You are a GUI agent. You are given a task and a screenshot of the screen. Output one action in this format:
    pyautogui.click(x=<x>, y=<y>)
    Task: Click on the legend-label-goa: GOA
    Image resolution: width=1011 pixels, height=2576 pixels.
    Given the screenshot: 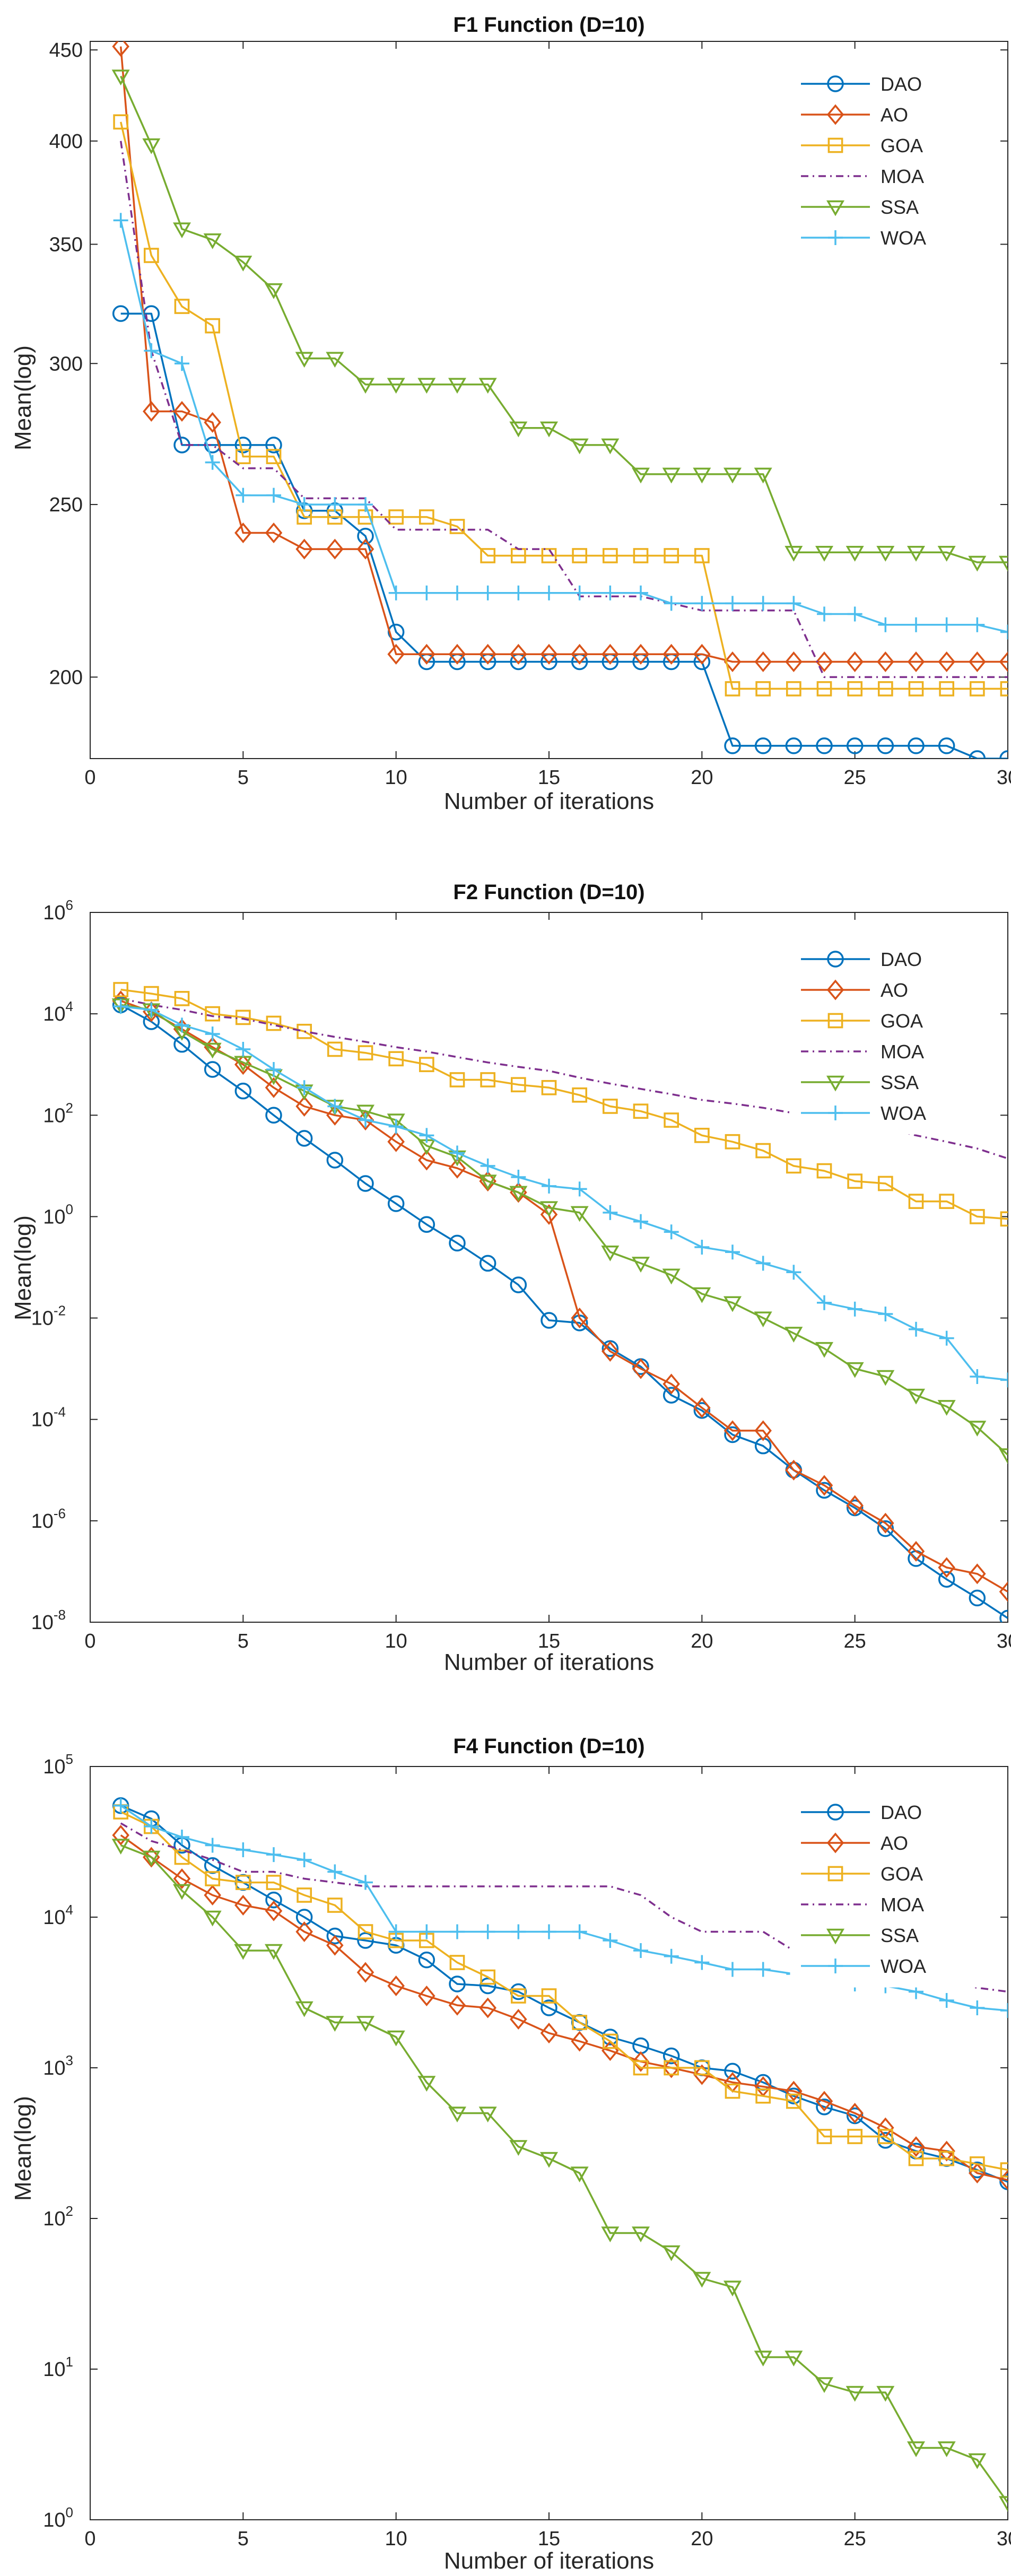 What is the action you would take?
    pyautogui.click(x=902, y=146)
    